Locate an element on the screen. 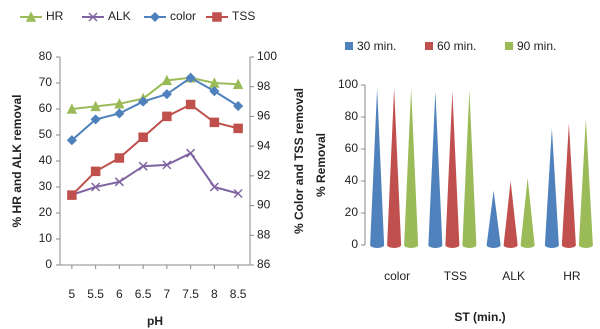  x-tick-label: 6 is located at coordinates (119, 294).